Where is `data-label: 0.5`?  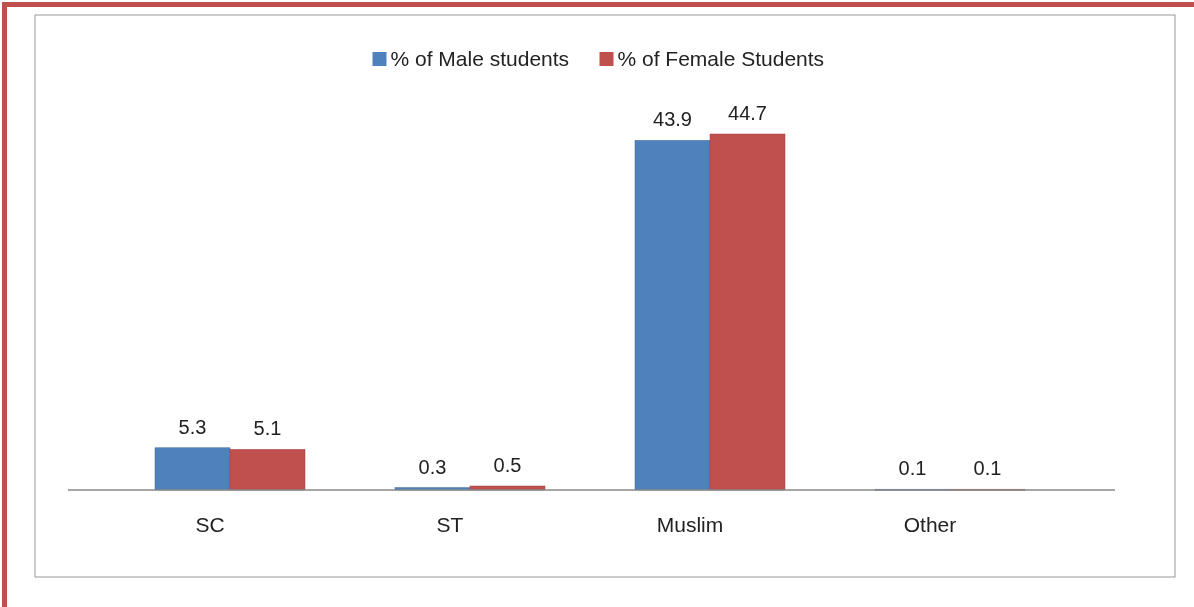
data-label: 0.5 is located at coordinates (507, 465).